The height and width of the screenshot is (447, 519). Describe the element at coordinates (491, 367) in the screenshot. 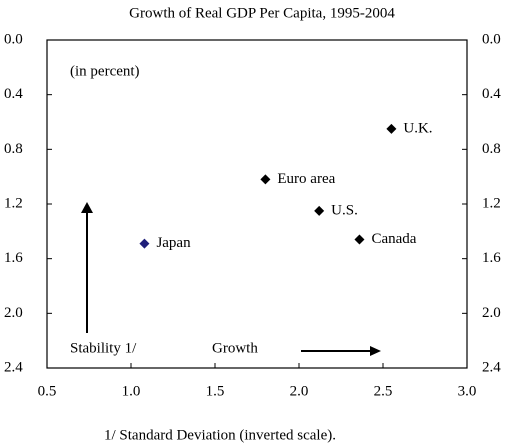

I see `y2-tick-label: 2.4` at that location.